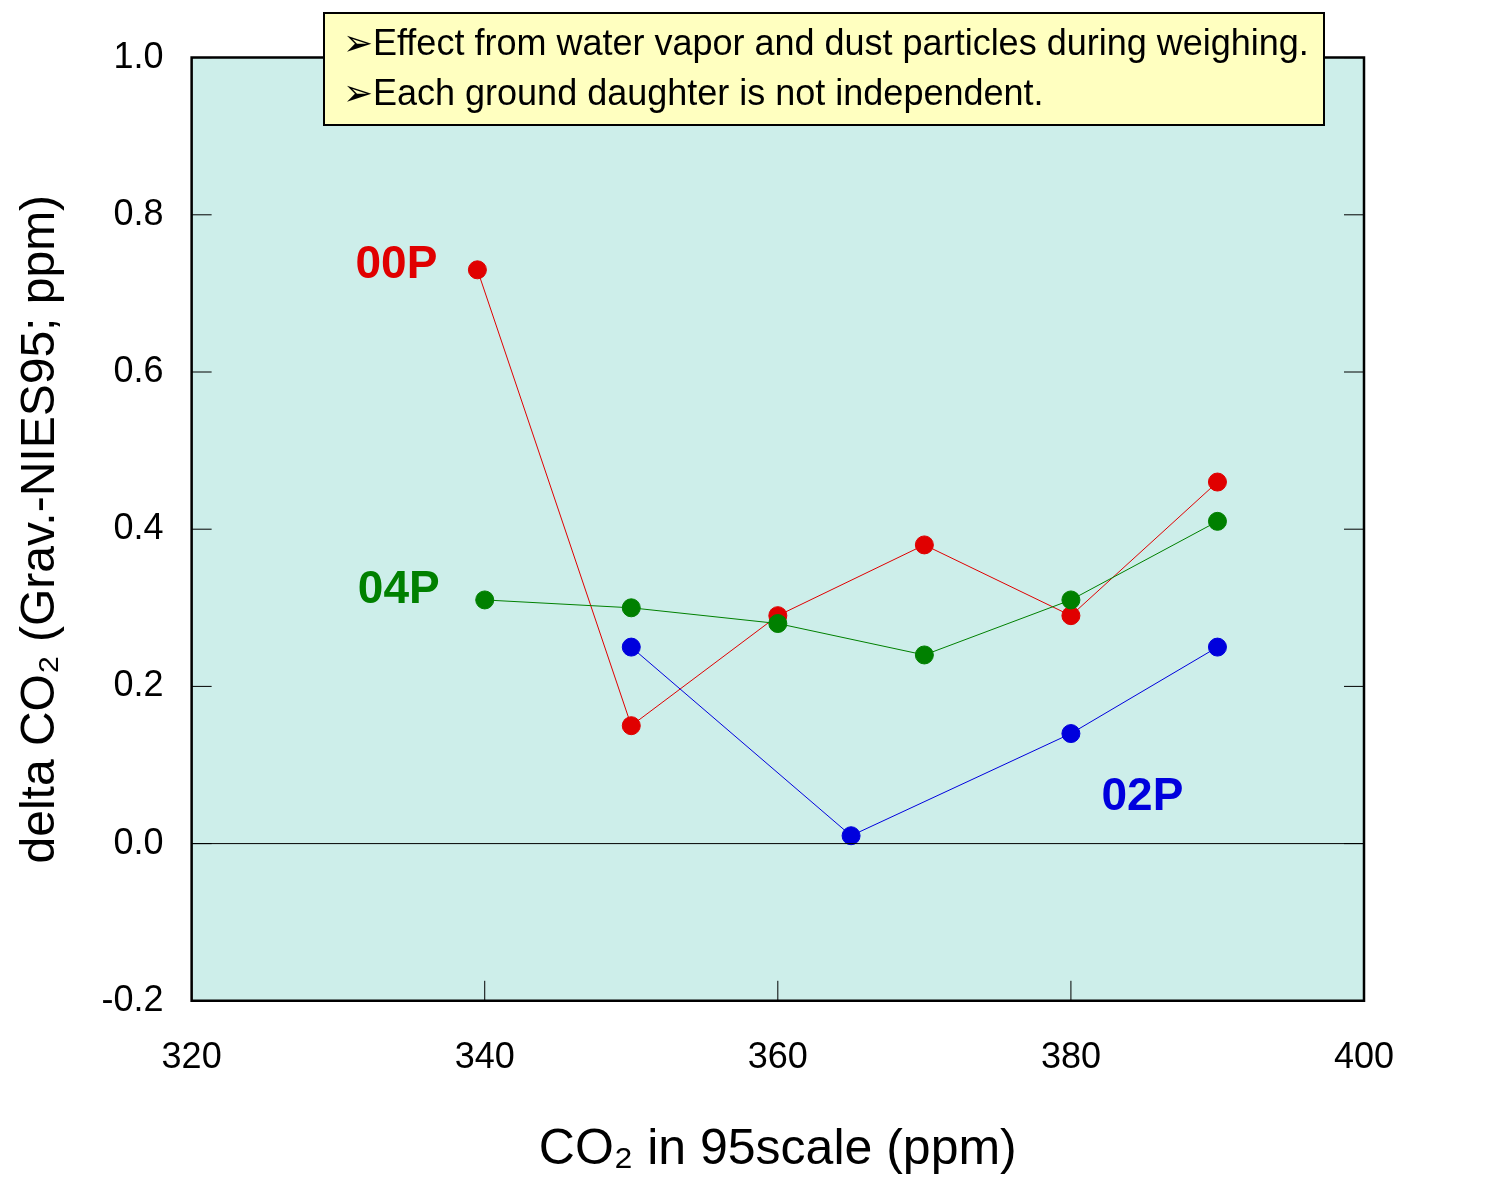 Image resolution: width=1512 pixels, height=1192 pixels. What do you see at coordinates (1364, 1056) in the screenshot?
I see `x-tick-label: 400` at bounding box center [1364, 1056].